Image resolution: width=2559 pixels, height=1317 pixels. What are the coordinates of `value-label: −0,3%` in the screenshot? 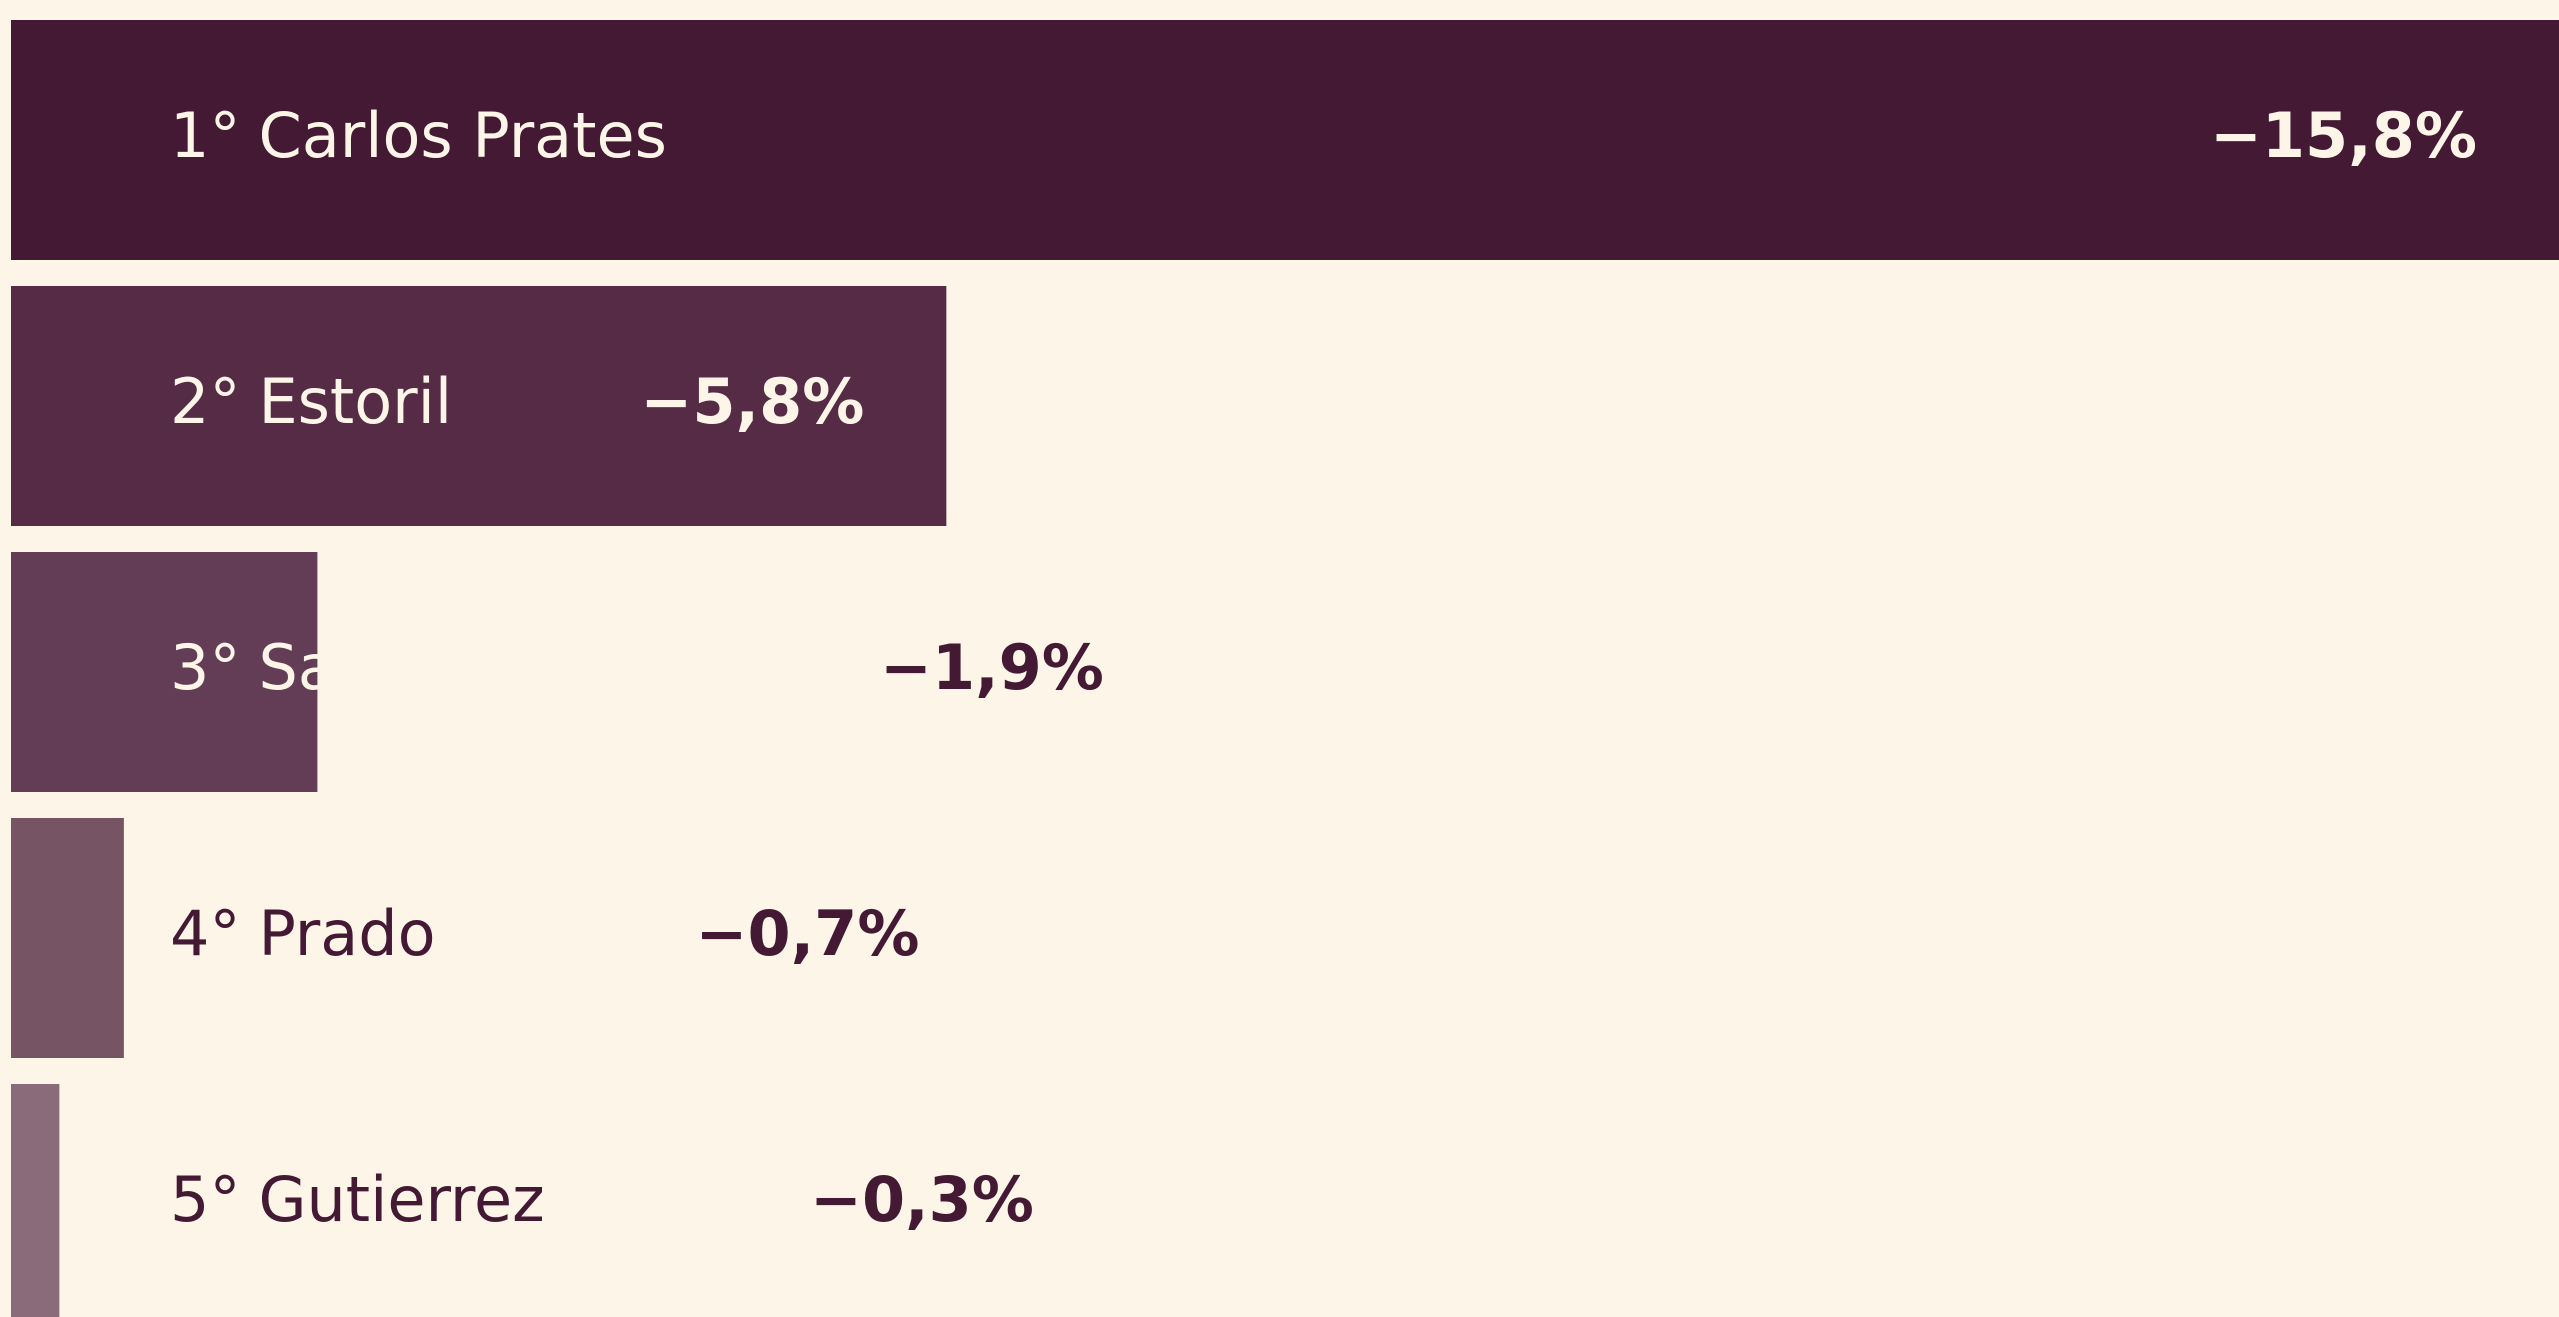 It's located at (922, 1199).